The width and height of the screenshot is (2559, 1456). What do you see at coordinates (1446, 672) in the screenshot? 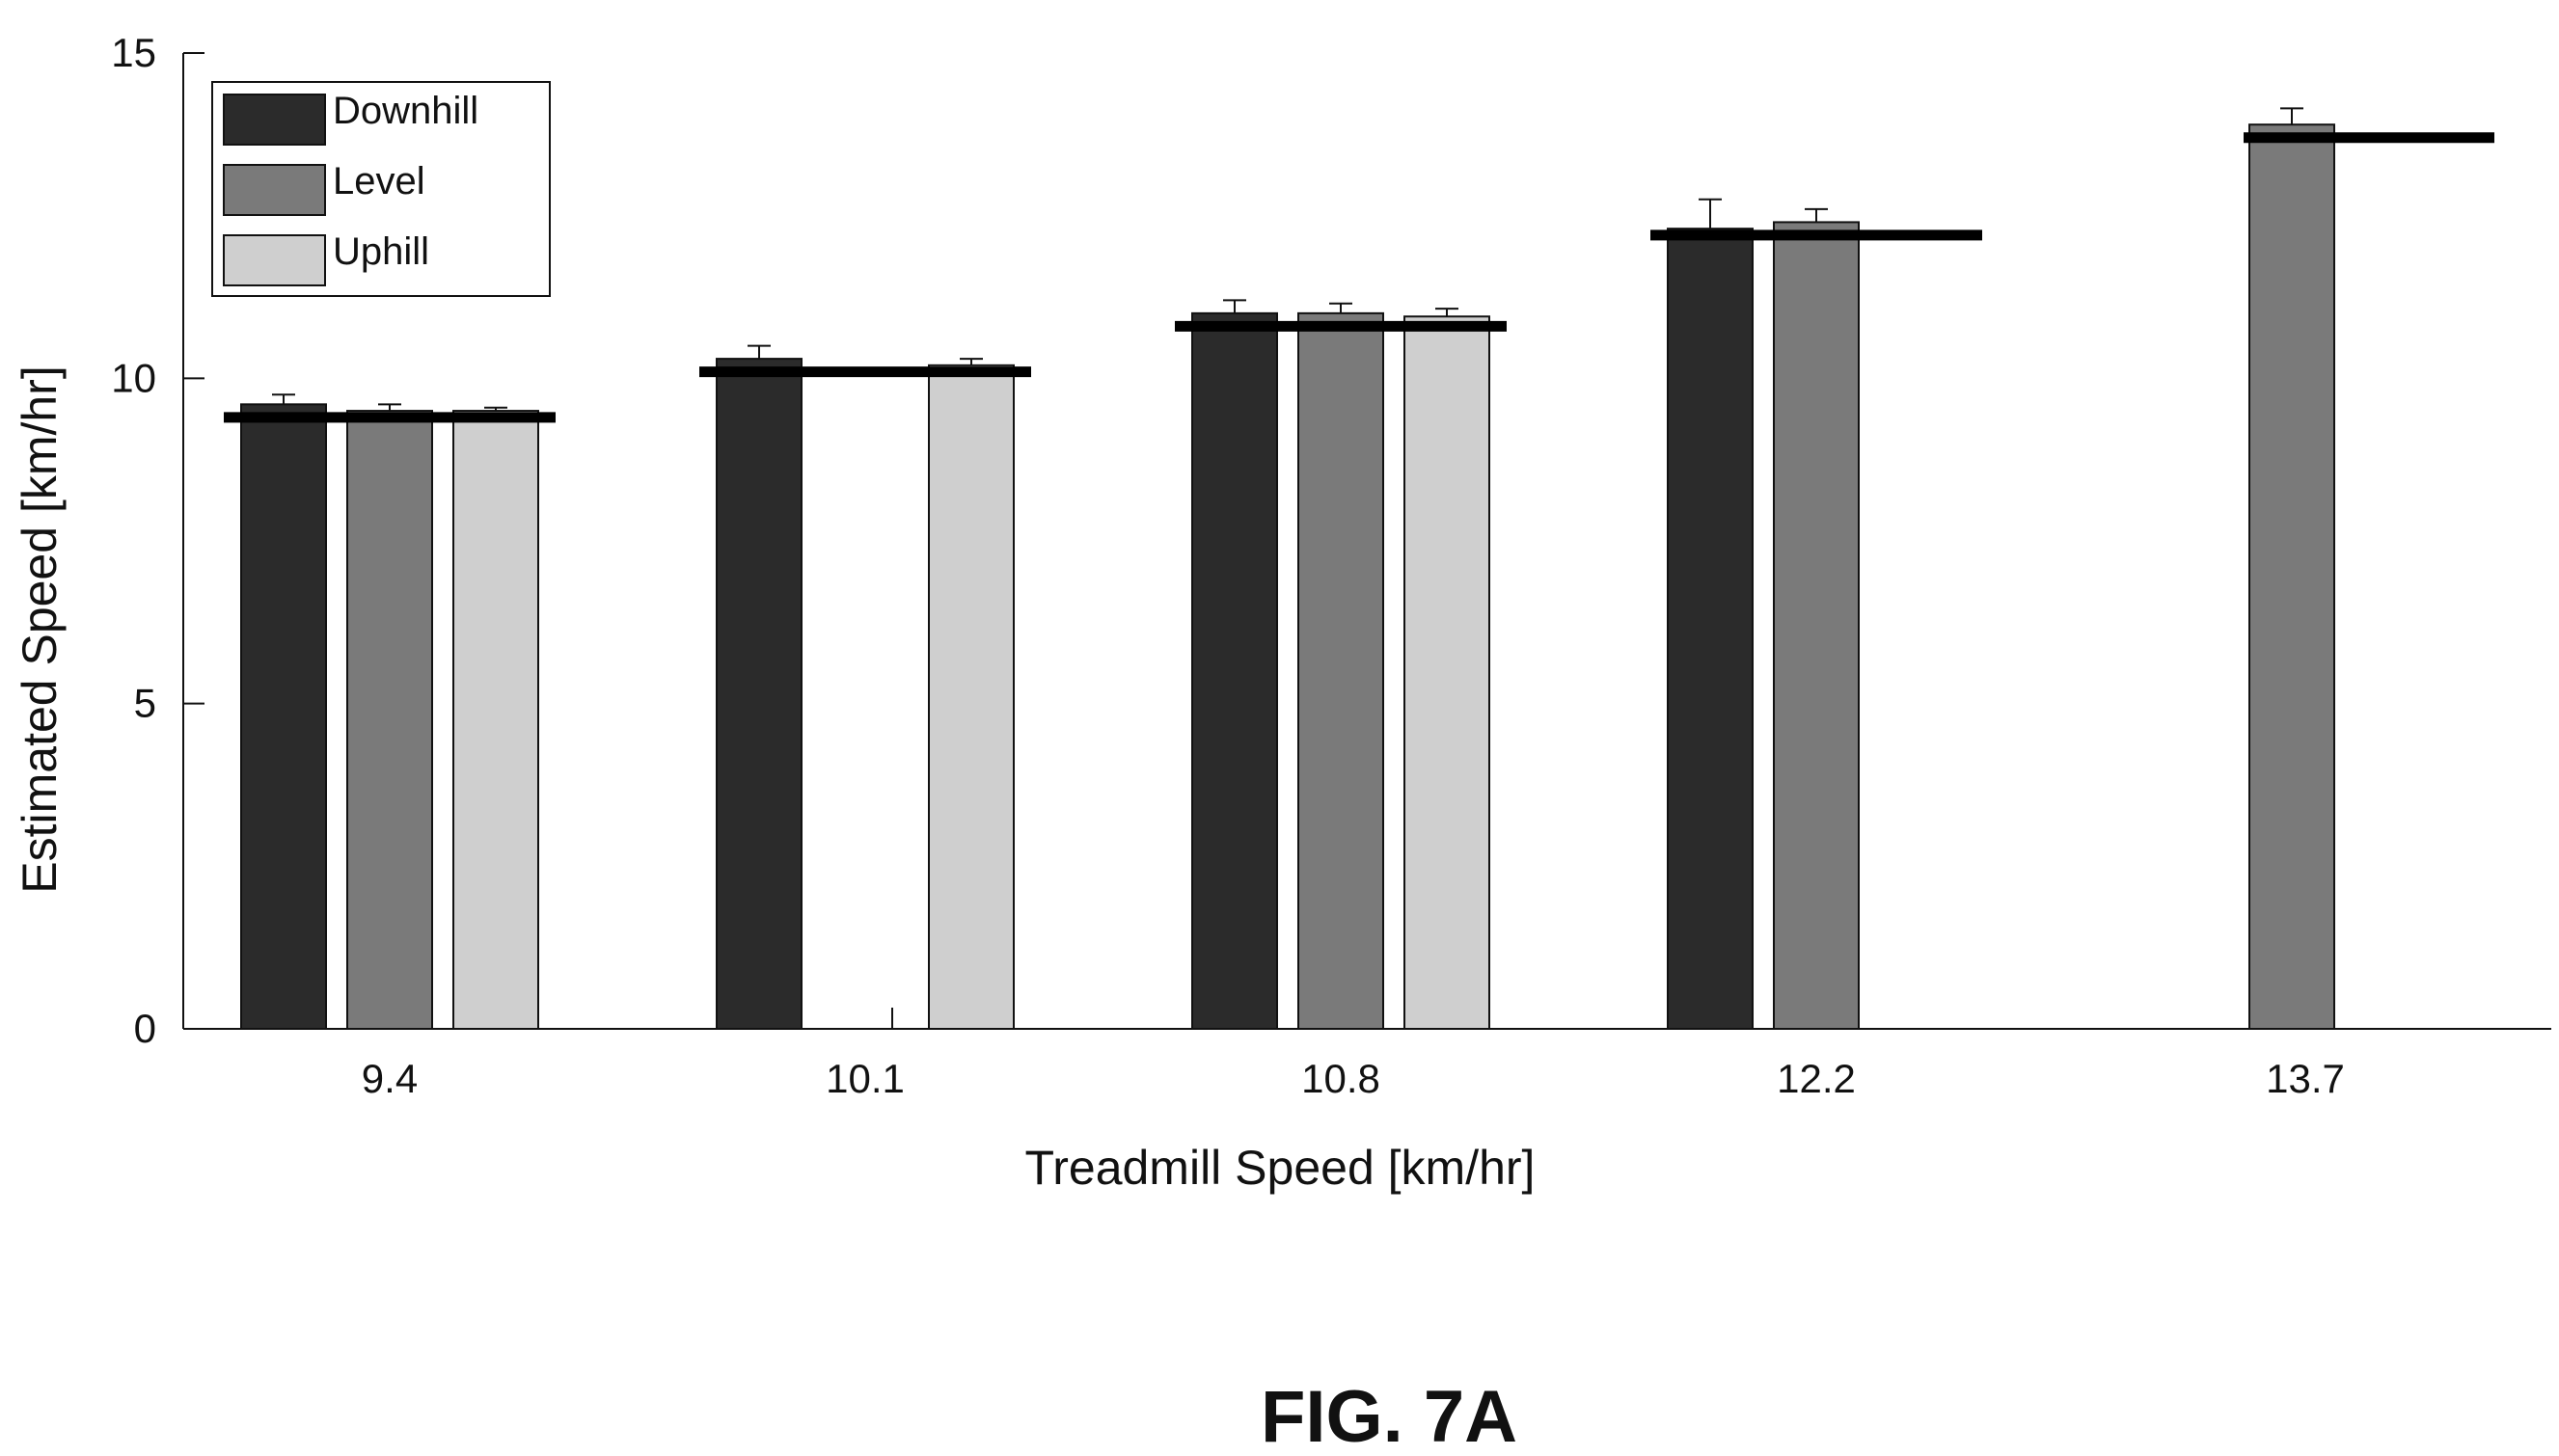
I see `bar-uphill-10.8` at bounding box center [1446, 672].